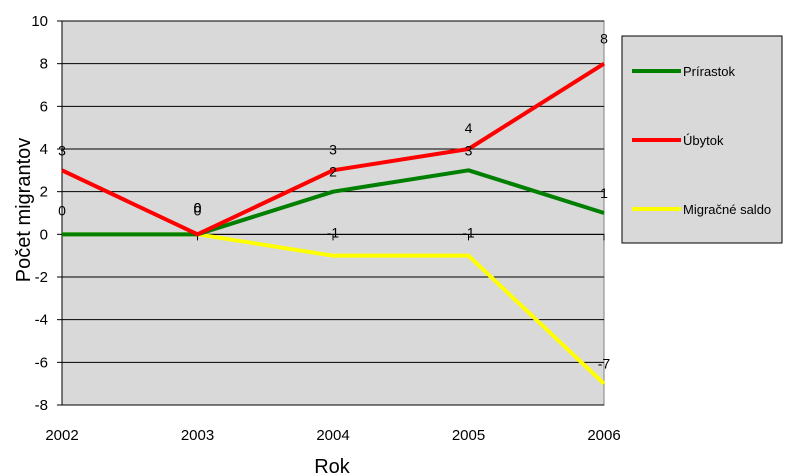  I want to click on y-tick-label: 4, so click(44, 149).